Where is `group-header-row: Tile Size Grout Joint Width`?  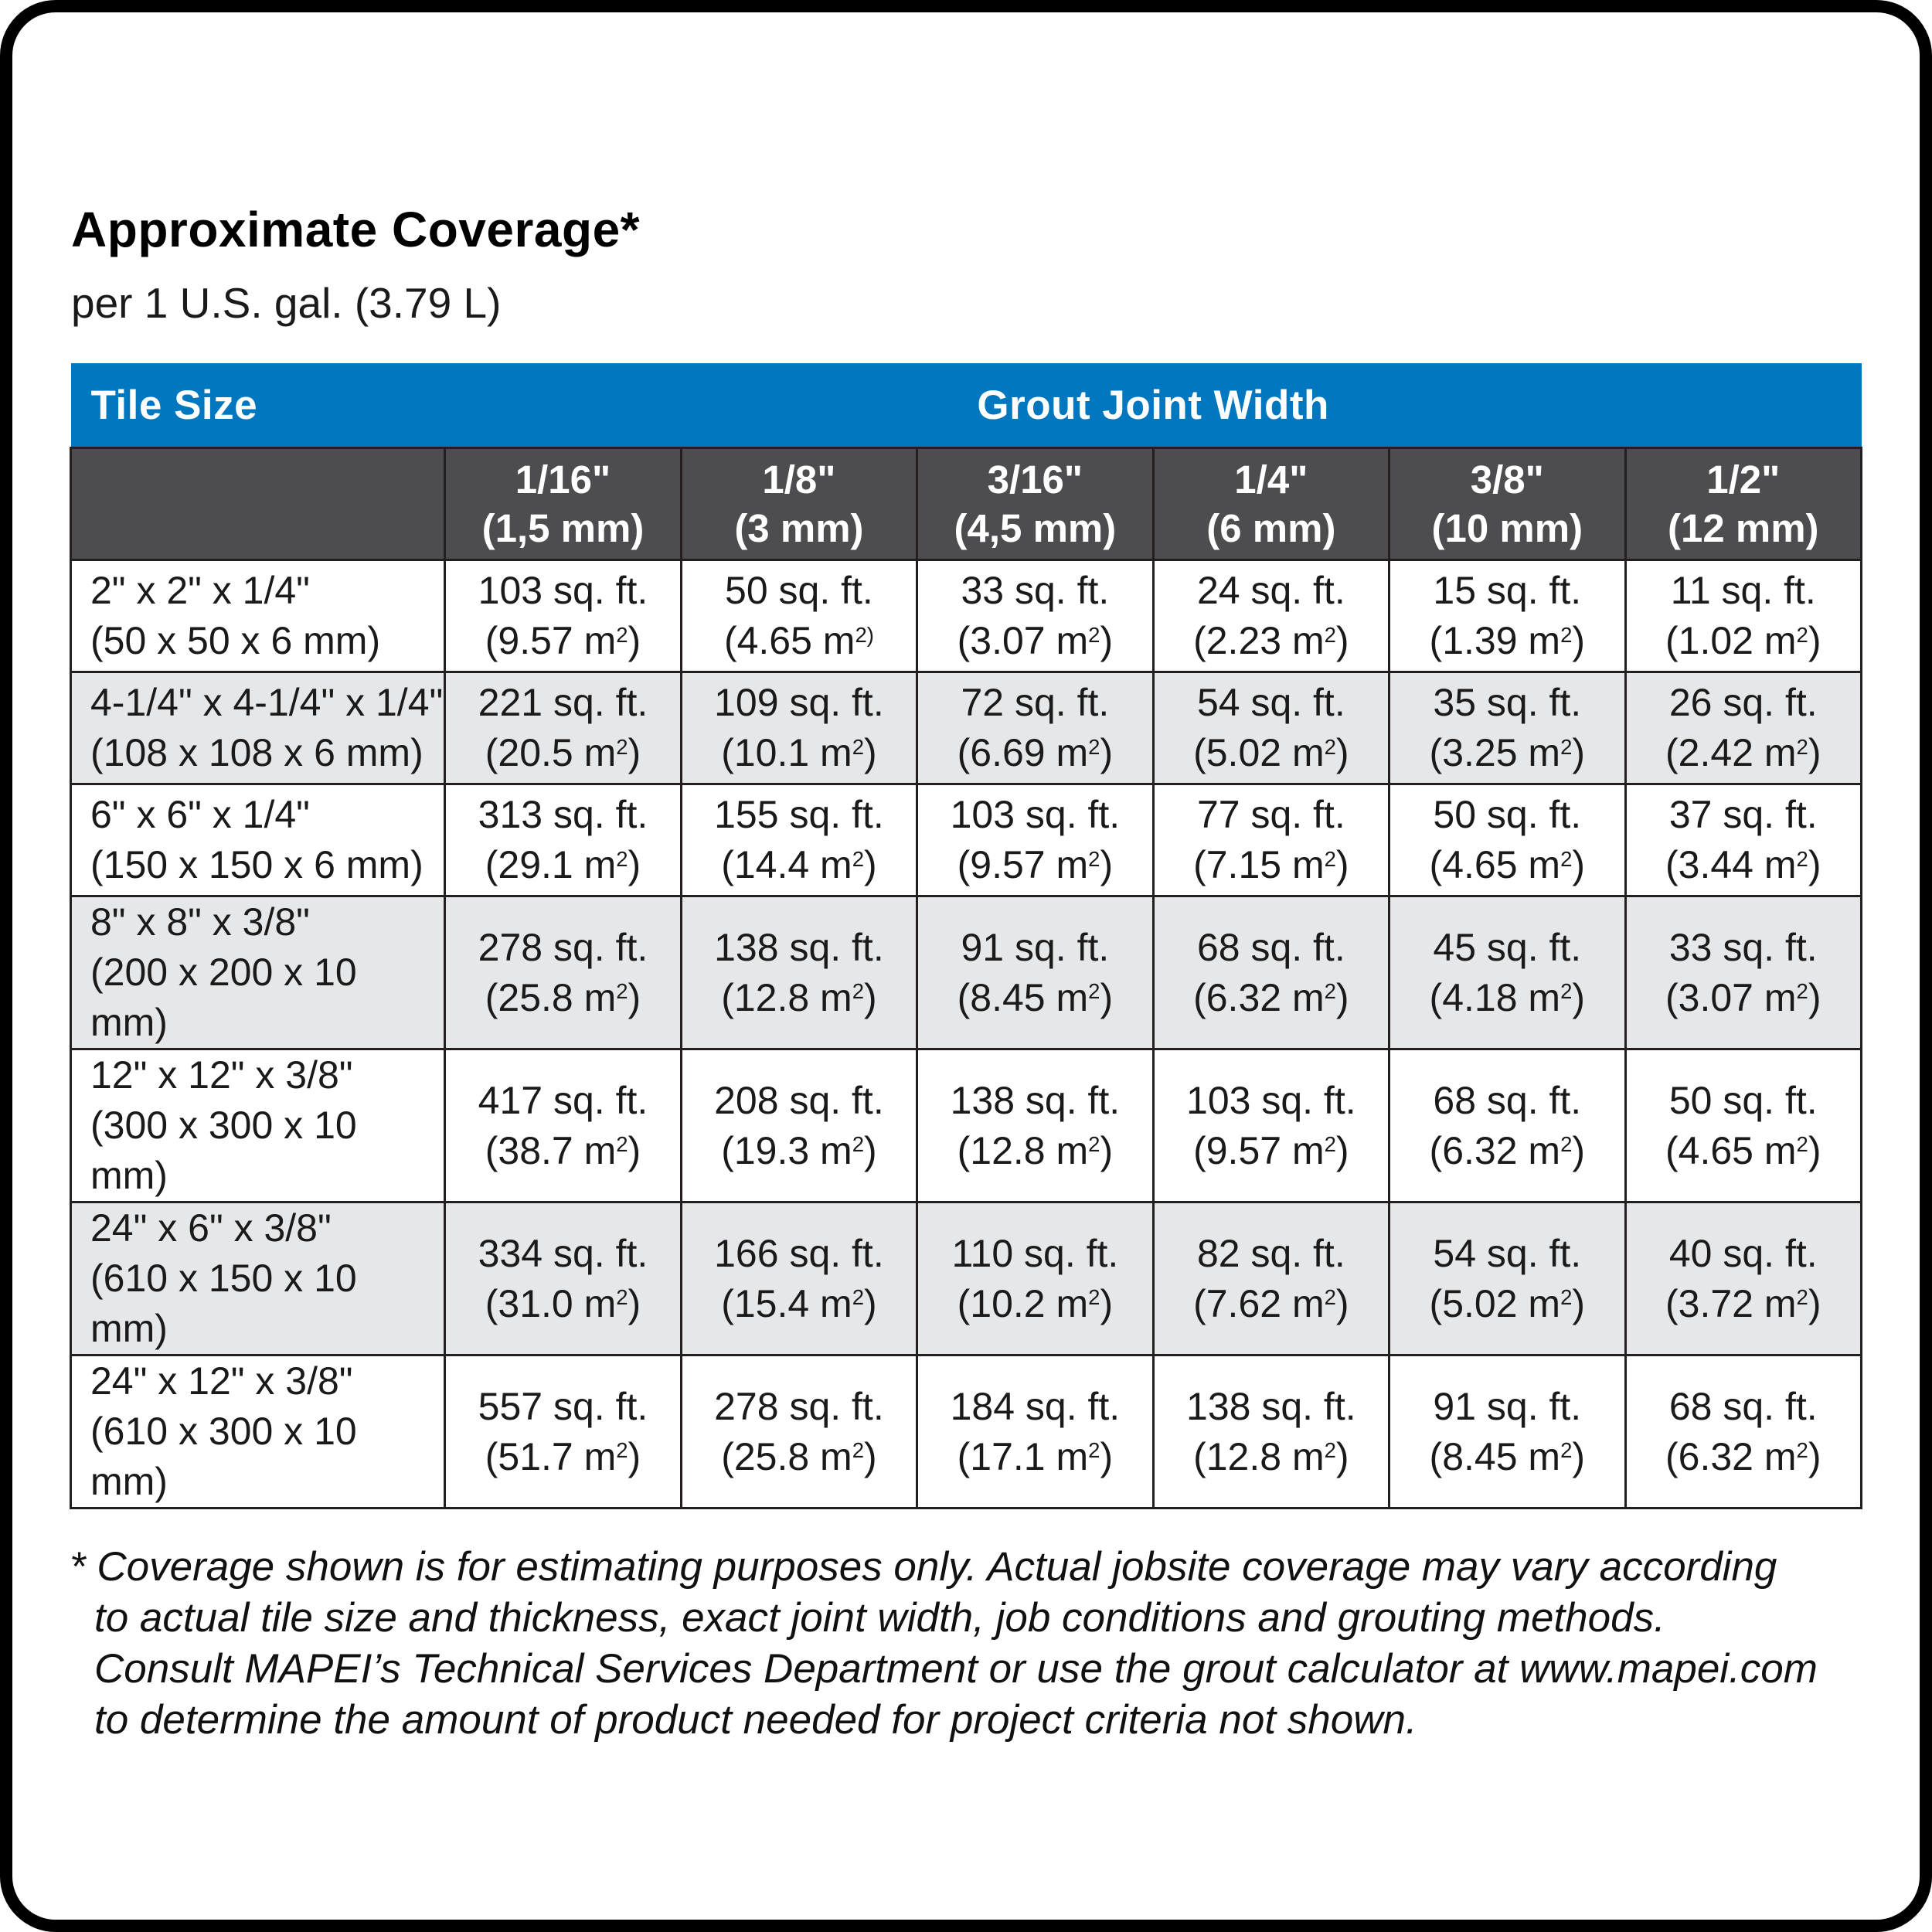 group-header-row: Tile Size Grout Joint Width is located at coordinates (966, 406).